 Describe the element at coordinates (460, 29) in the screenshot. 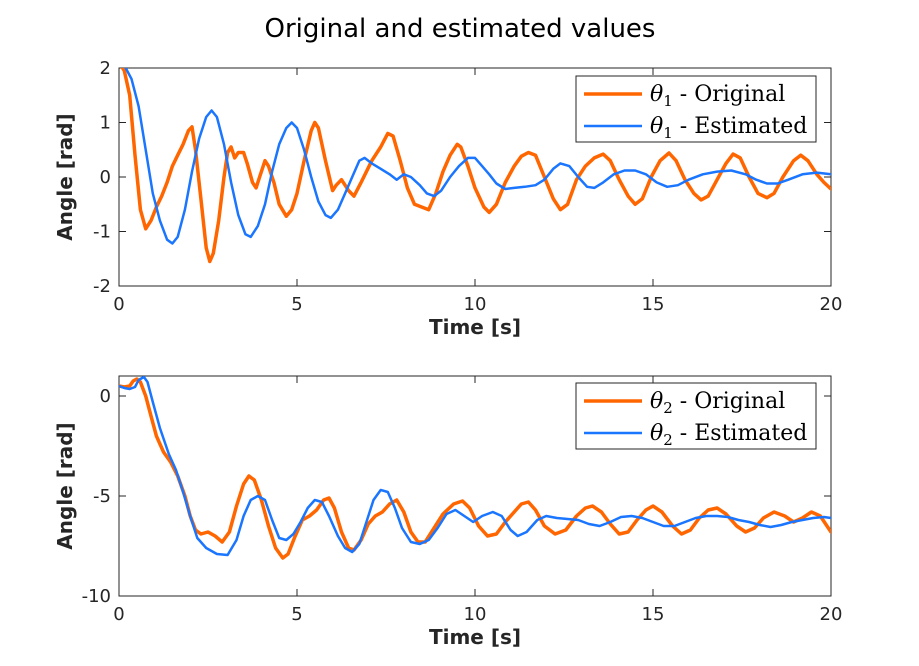

I see `figure-title: Original and estimated values` at that location.